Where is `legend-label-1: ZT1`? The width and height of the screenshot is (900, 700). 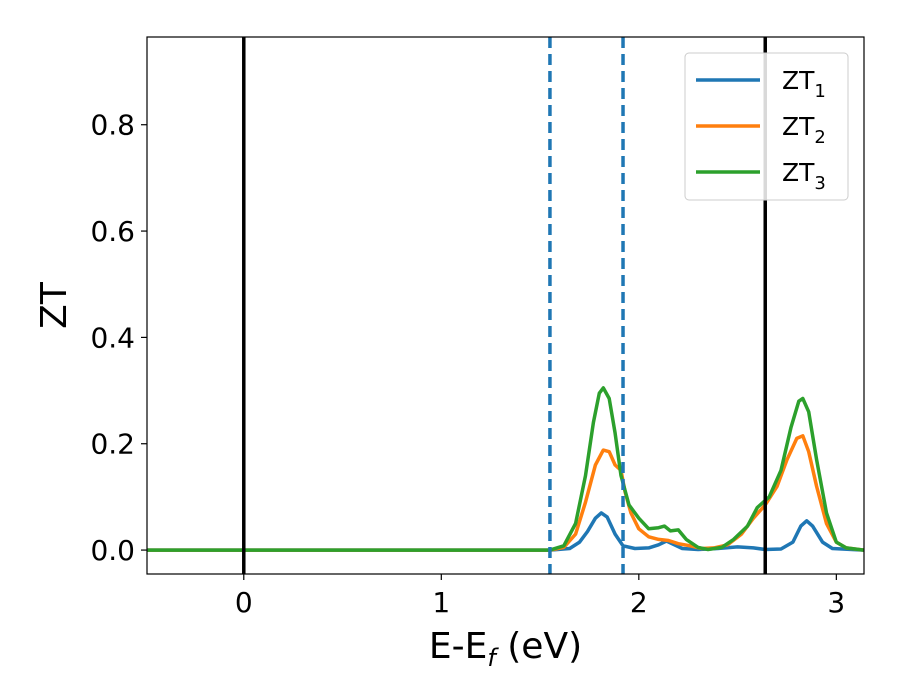 legend-label-1: ZT1 is located at coordinates (804, 84).